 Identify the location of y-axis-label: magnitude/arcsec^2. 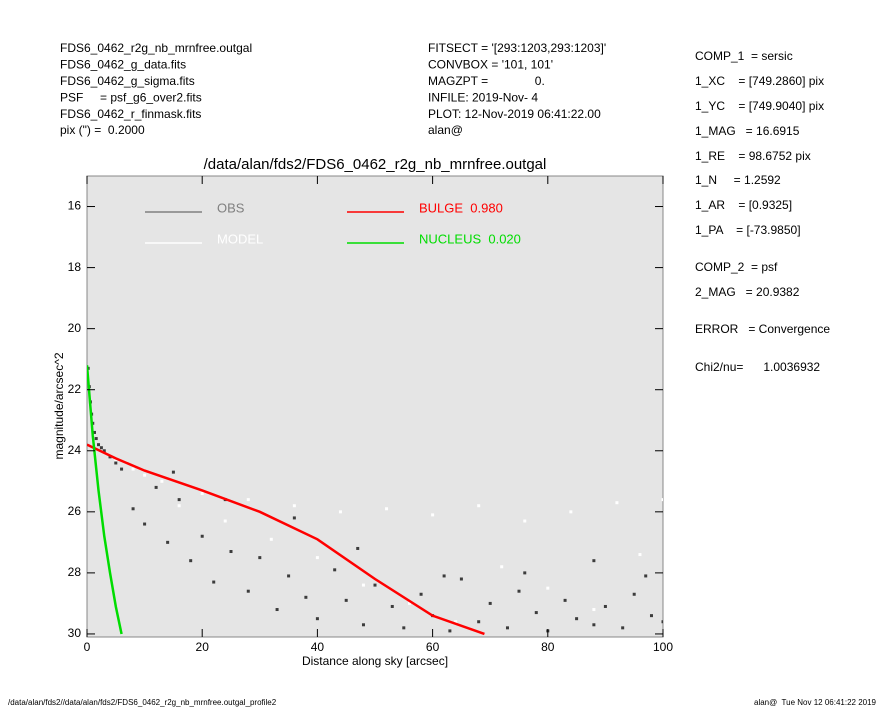
(59, 405).